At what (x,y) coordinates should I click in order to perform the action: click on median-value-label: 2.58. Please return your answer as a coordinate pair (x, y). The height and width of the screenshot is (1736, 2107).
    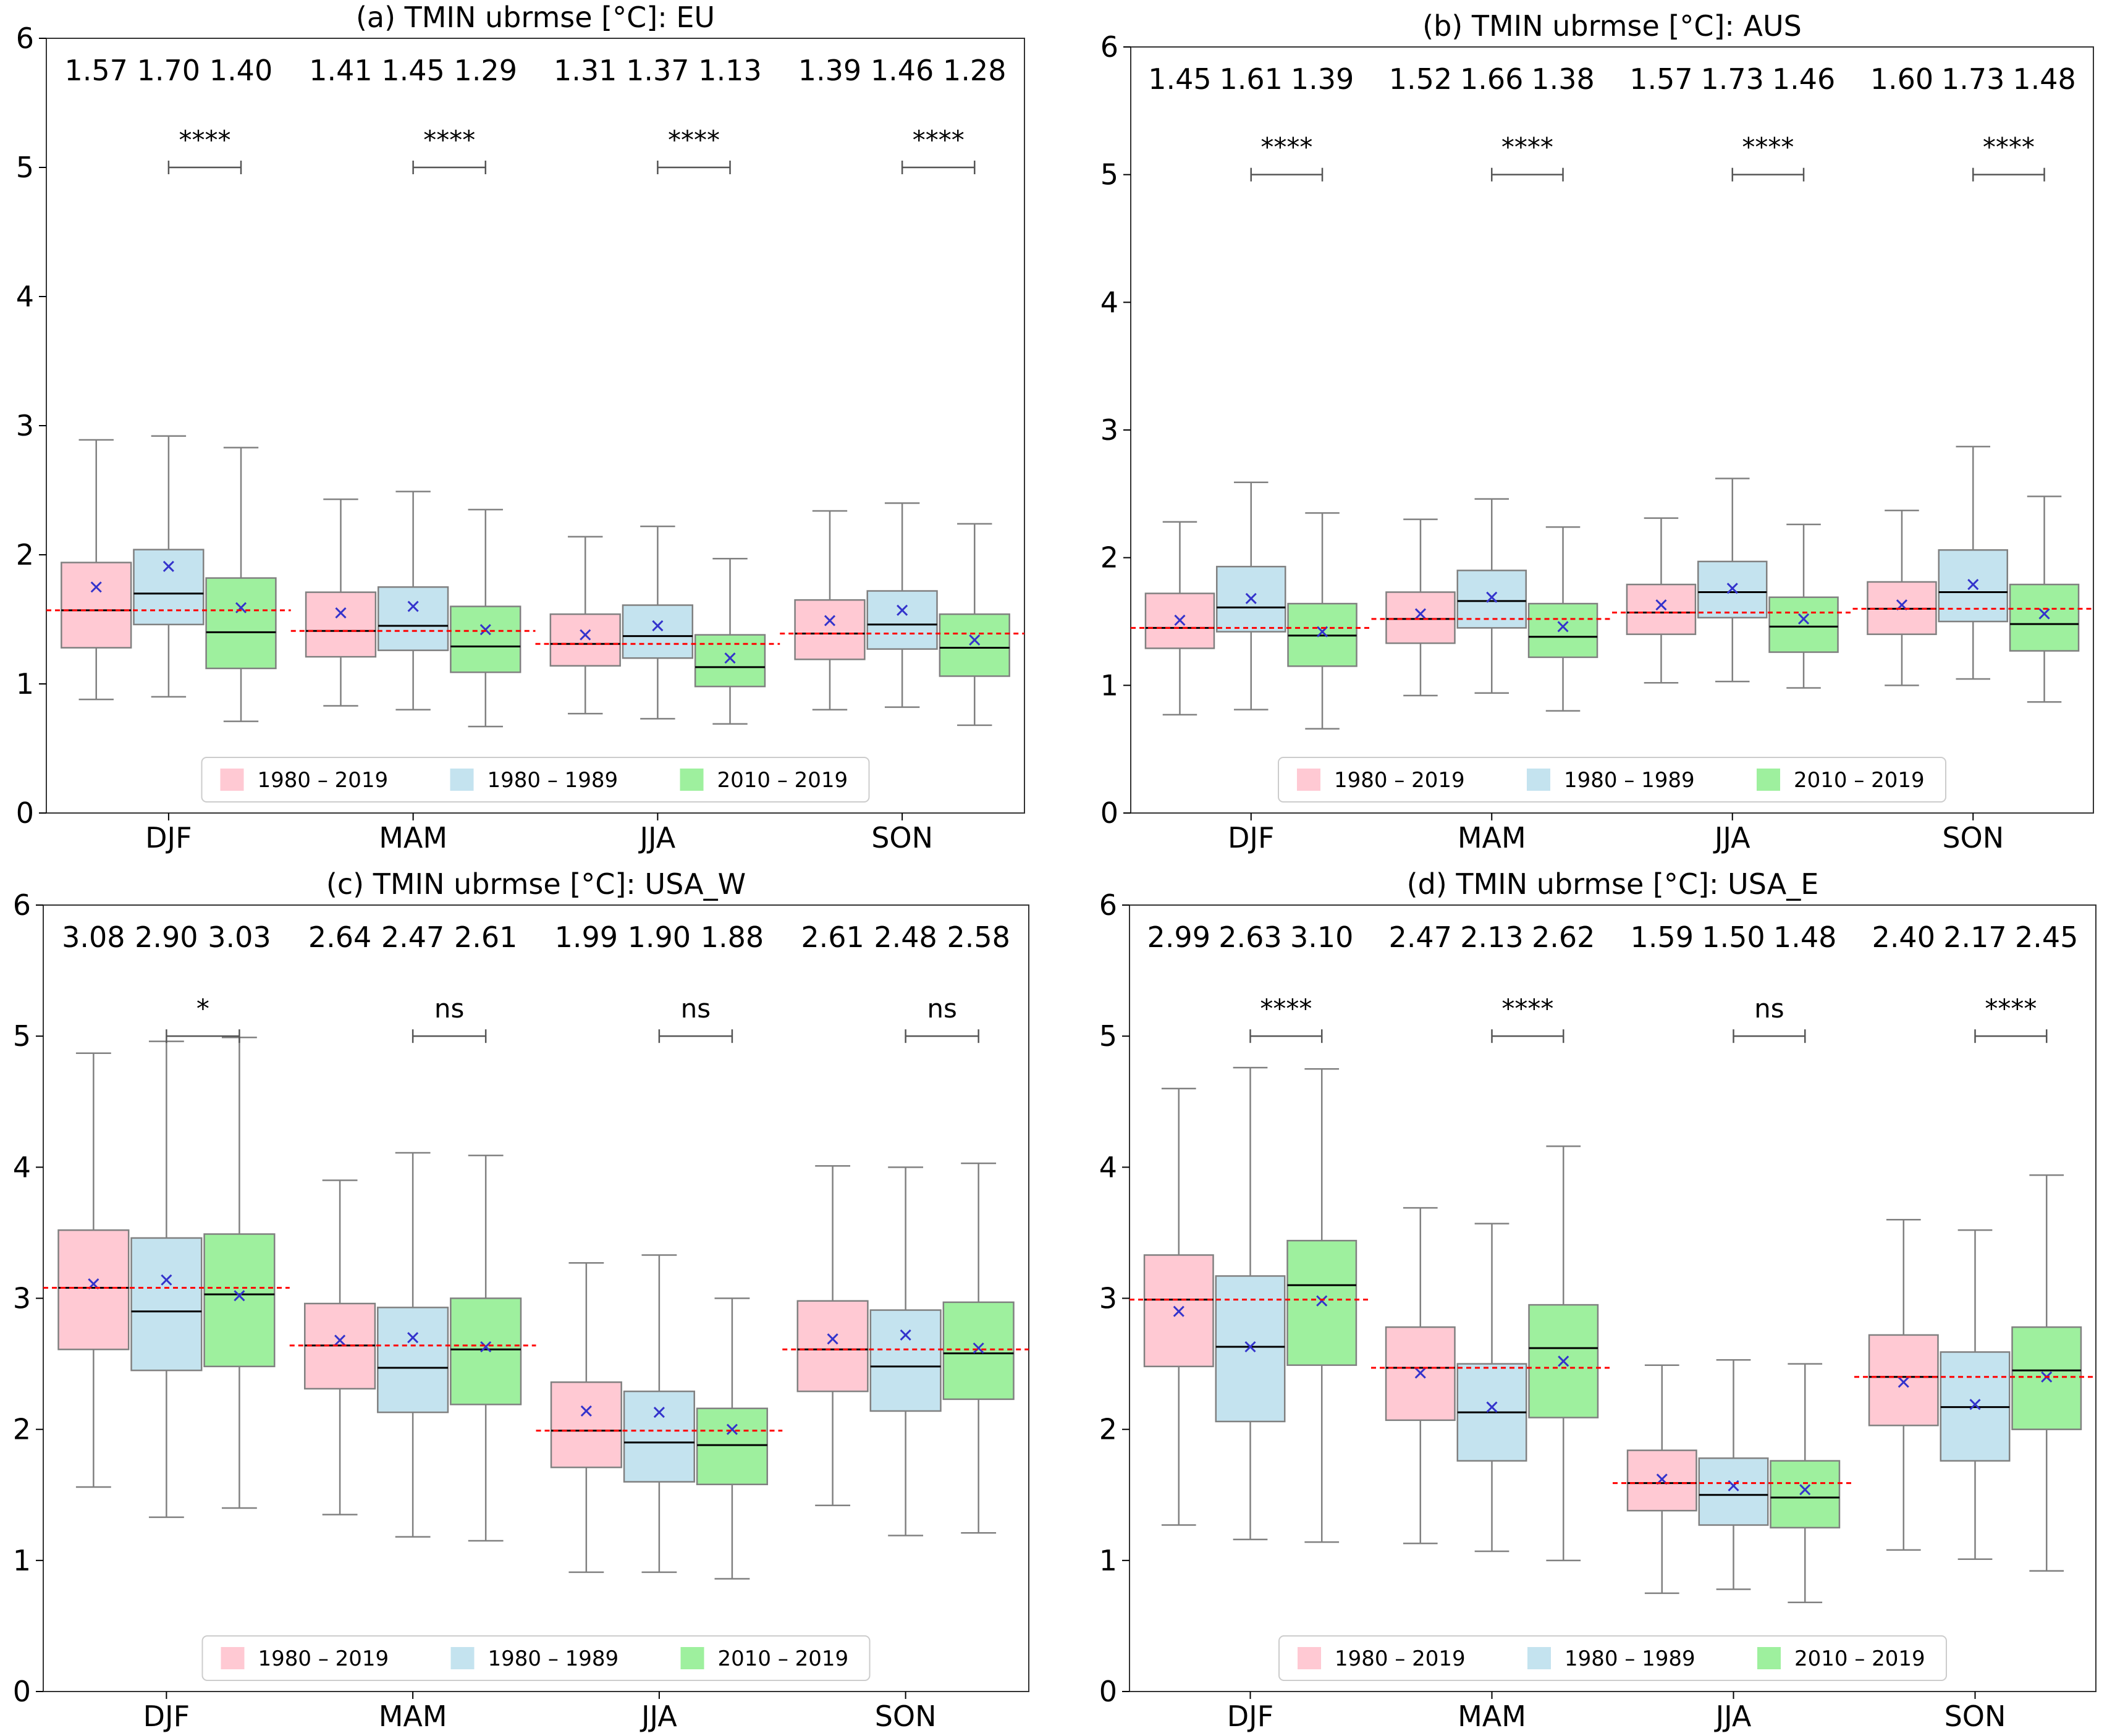
    Looking at the image, I should click on (978, 937).